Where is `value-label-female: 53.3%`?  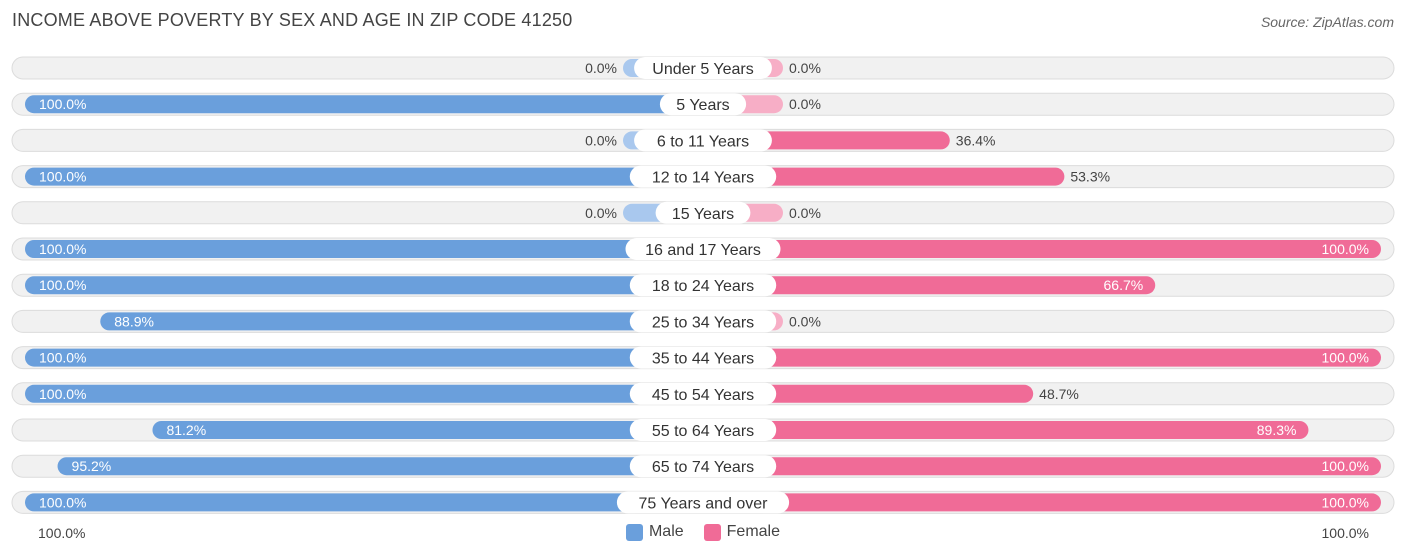 value-label-female: 53.3% is located at coordinates (1090, 177).